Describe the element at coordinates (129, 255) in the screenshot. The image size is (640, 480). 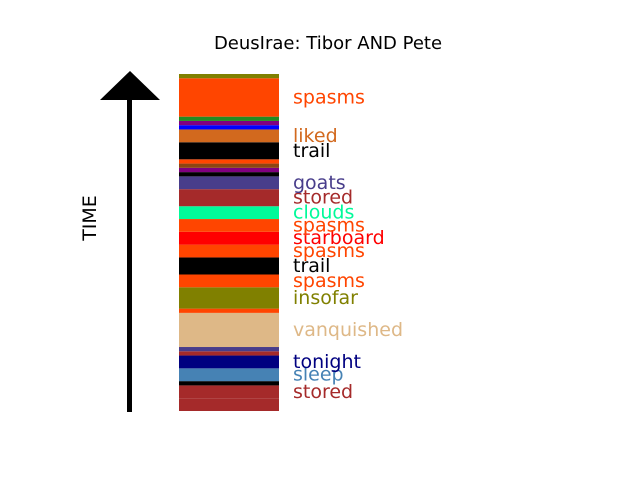
I see `time-arrow-shaft` at that location.